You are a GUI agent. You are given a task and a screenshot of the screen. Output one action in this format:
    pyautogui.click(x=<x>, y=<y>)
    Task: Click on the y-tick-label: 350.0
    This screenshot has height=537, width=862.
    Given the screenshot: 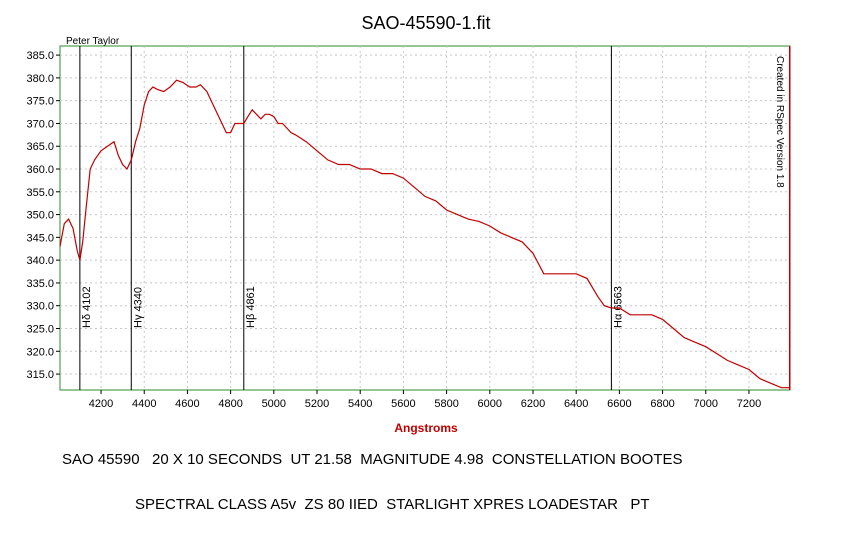 What is the action you would take?
    pyautogui.click(x=40, y=216)
    